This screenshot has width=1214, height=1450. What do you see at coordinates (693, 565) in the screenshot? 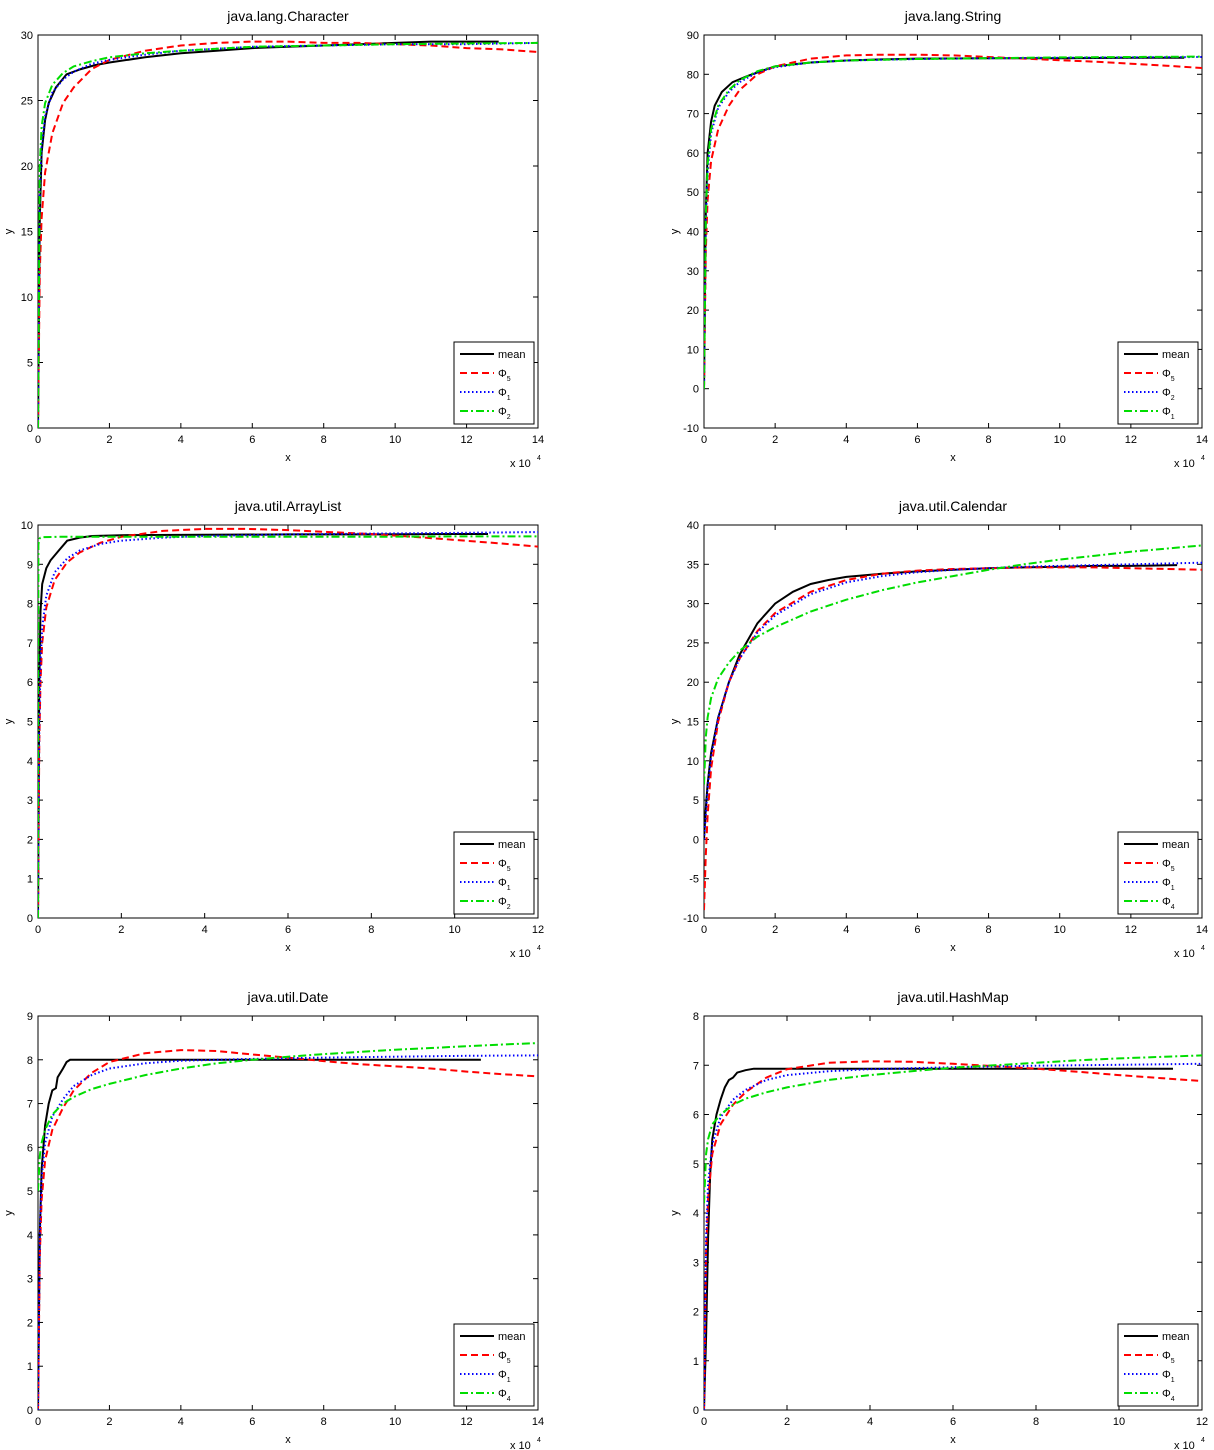
I see `y-tick-label: 35` at bounding box center [693, 565].